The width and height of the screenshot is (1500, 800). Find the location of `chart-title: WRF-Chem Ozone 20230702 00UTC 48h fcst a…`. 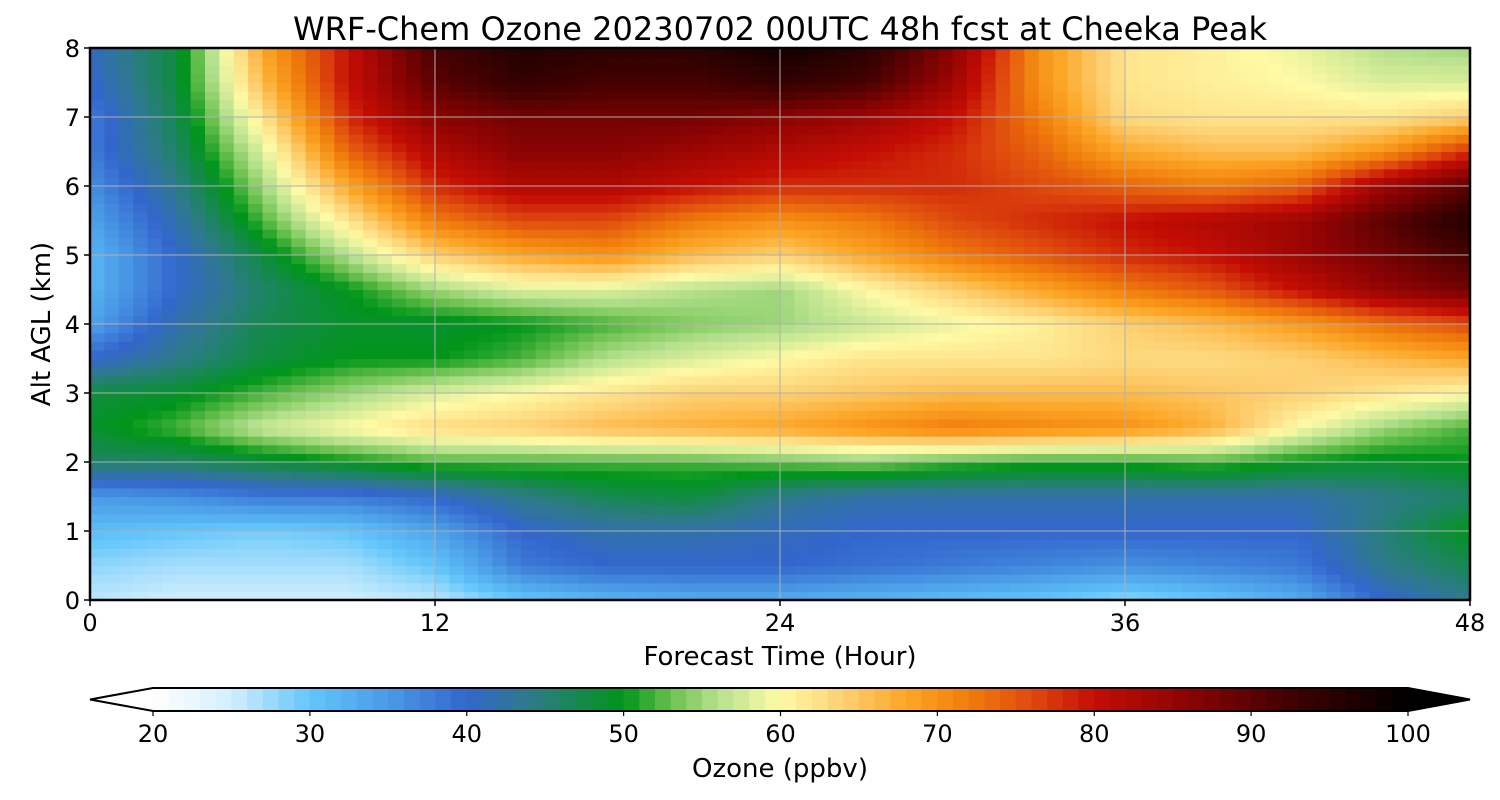

chart-title: WRF-Chem Ozone 20230702 00UTC 48h fcst a… is located at coordinates (780, 29).